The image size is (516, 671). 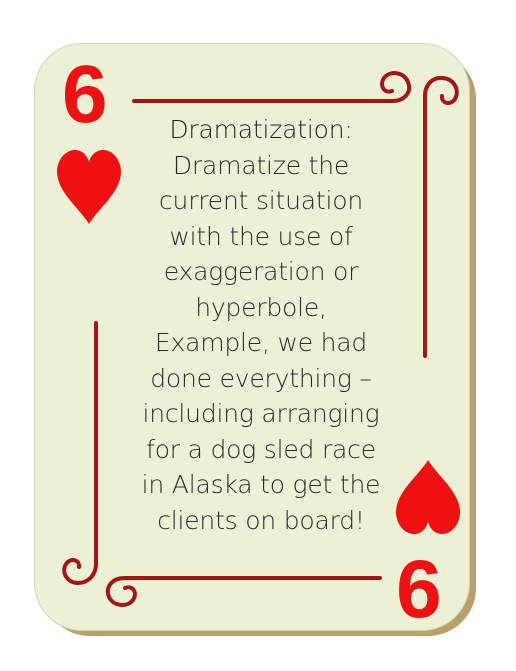 I want to click on rank-bottom: 9, so click(x=419, y=588).